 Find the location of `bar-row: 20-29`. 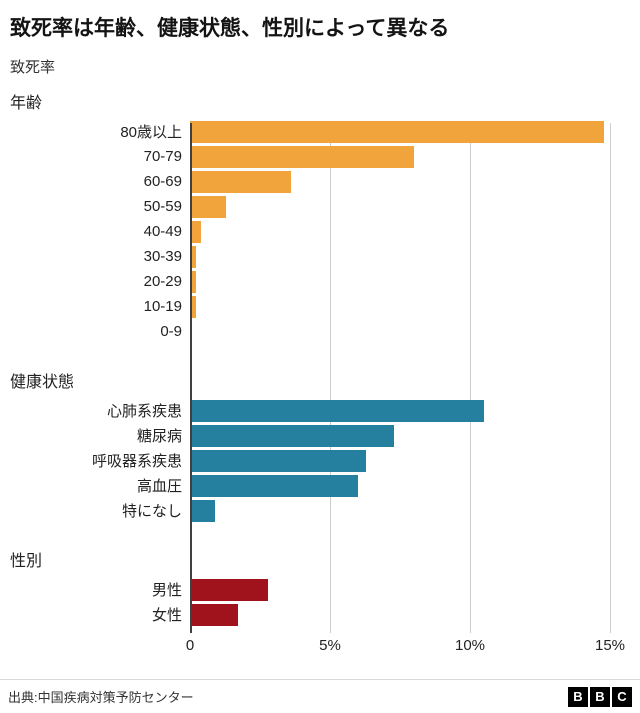

bar-row: 20-29 is located at coordinates (319, 281).